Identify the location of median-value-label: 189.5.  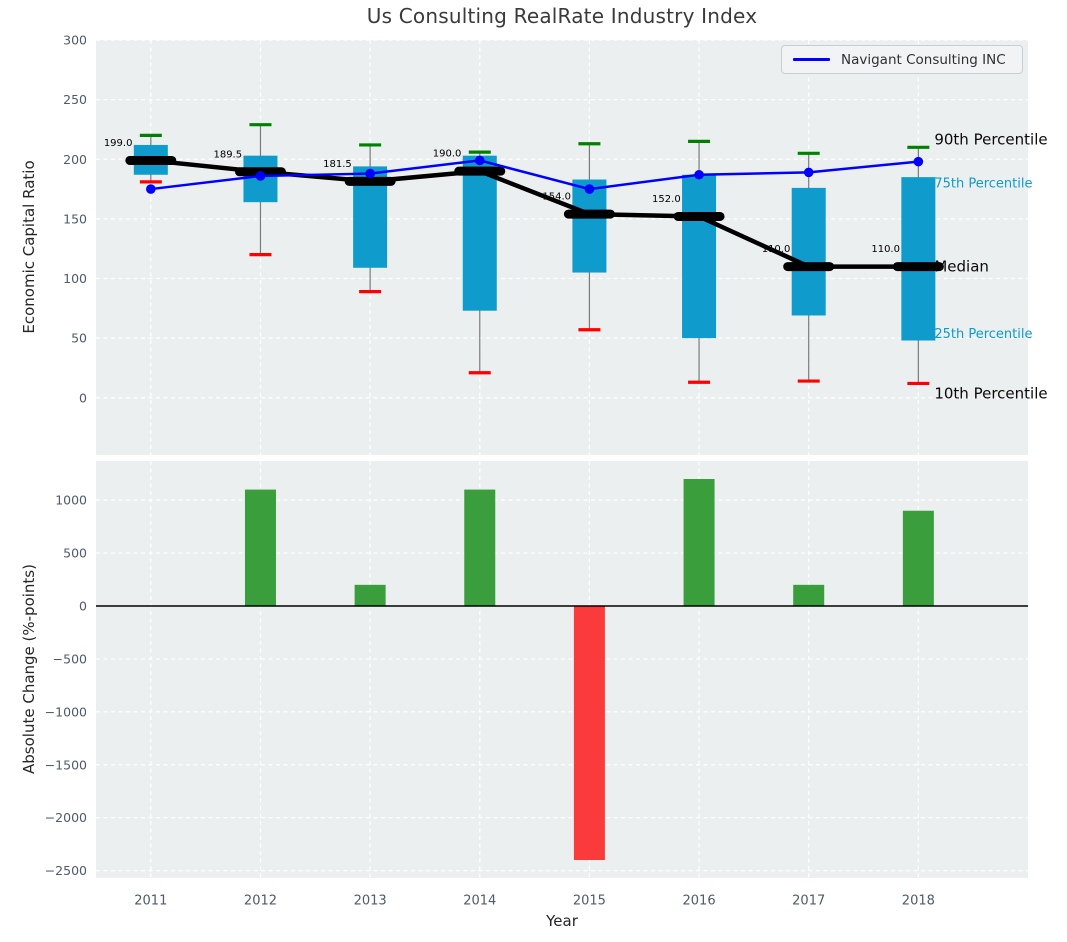
(227, 154).